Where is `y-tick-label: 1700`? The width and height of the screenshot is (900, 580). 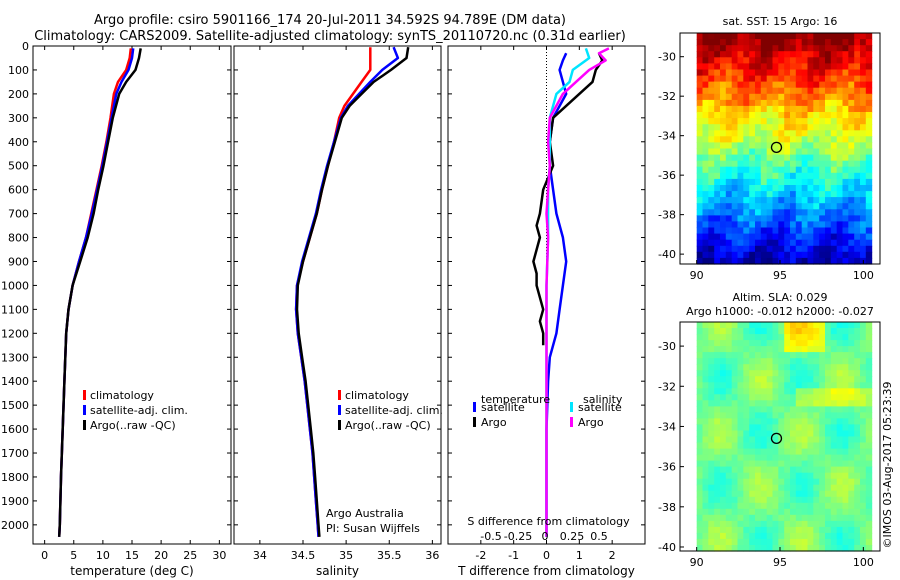 y-tick-label: 1700 is located at coordinates (15, 453).